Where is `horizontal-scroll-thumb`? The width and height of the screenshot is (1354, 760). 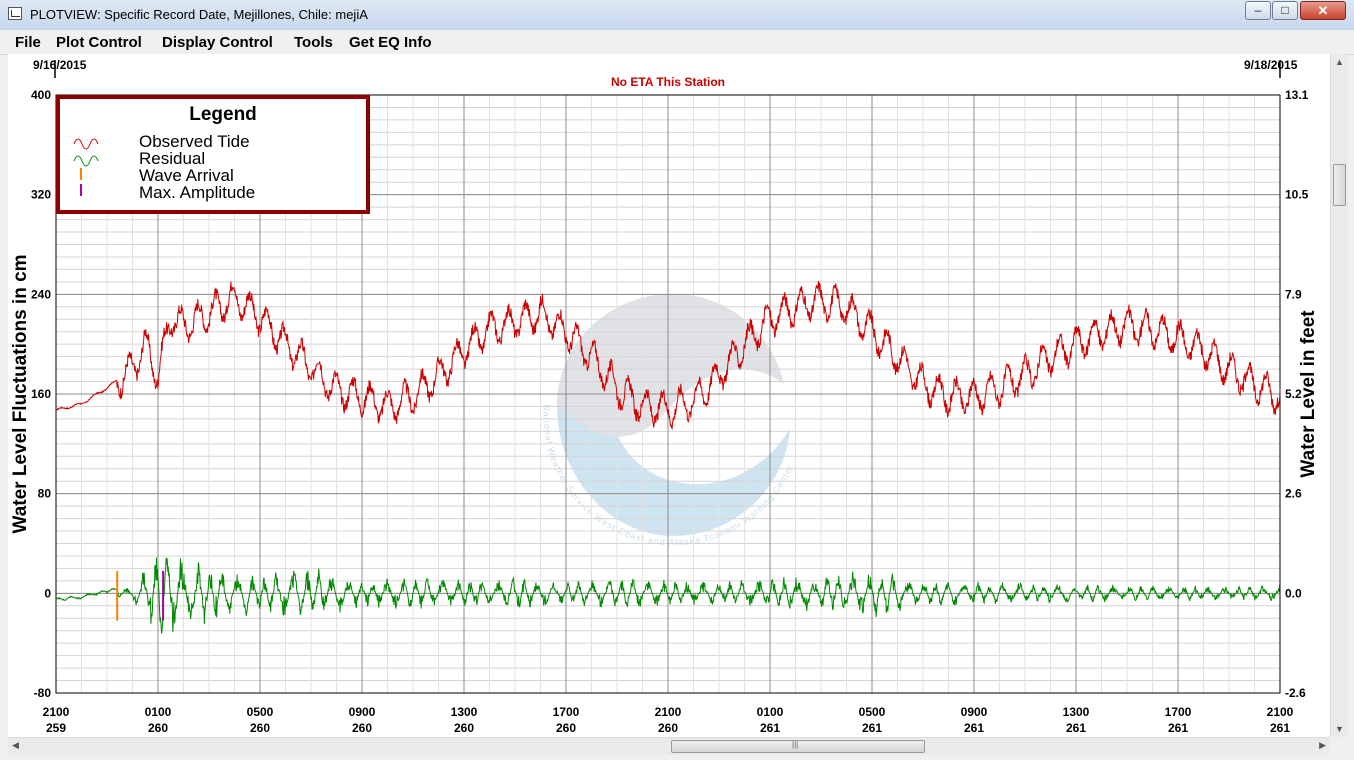
horizontal-scroll-thumb is located at coordinates (798, 746).